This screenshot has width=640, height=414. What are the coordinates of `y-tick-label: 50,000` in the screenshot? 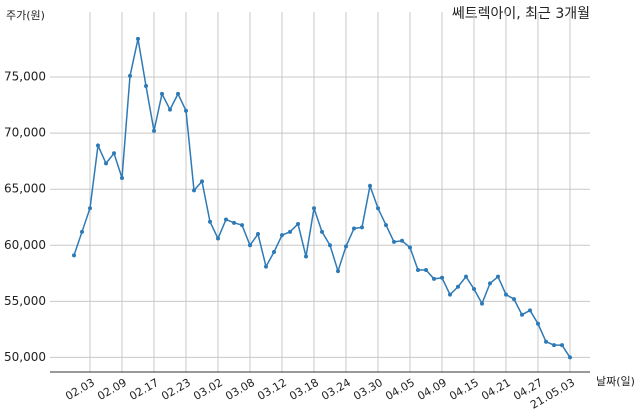 It's located at (25, 357).